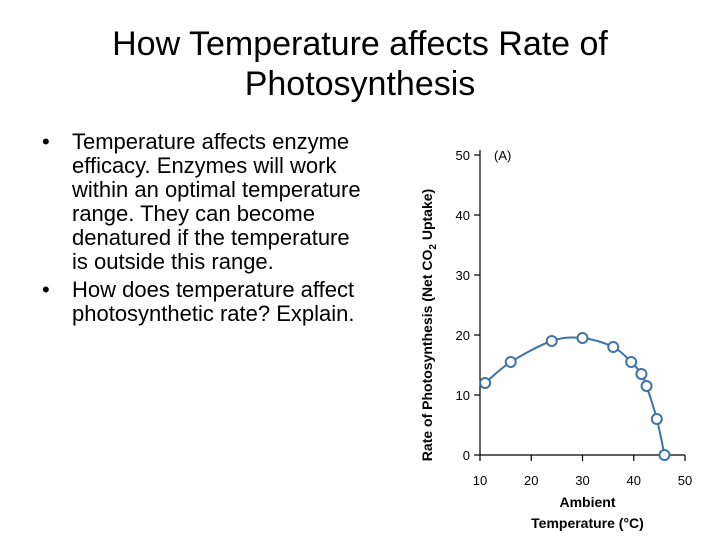 Image resolution: width=720 pixels, height=540 pixels. What do you see at coordinates (582, 471) in the screenshot?
I see `x-ticks: 10 20 30 40 50` at bounding box center [582, 471].